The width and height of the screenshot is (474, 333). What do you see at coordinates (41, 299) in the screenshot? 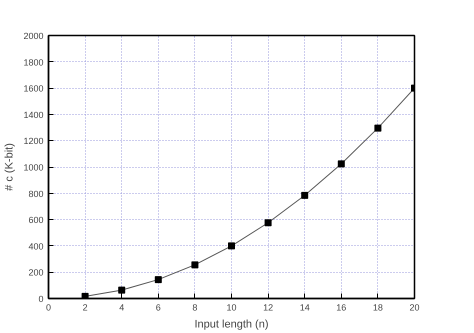
I see `y-tick-label: 0` at bounding box center [41, 299].